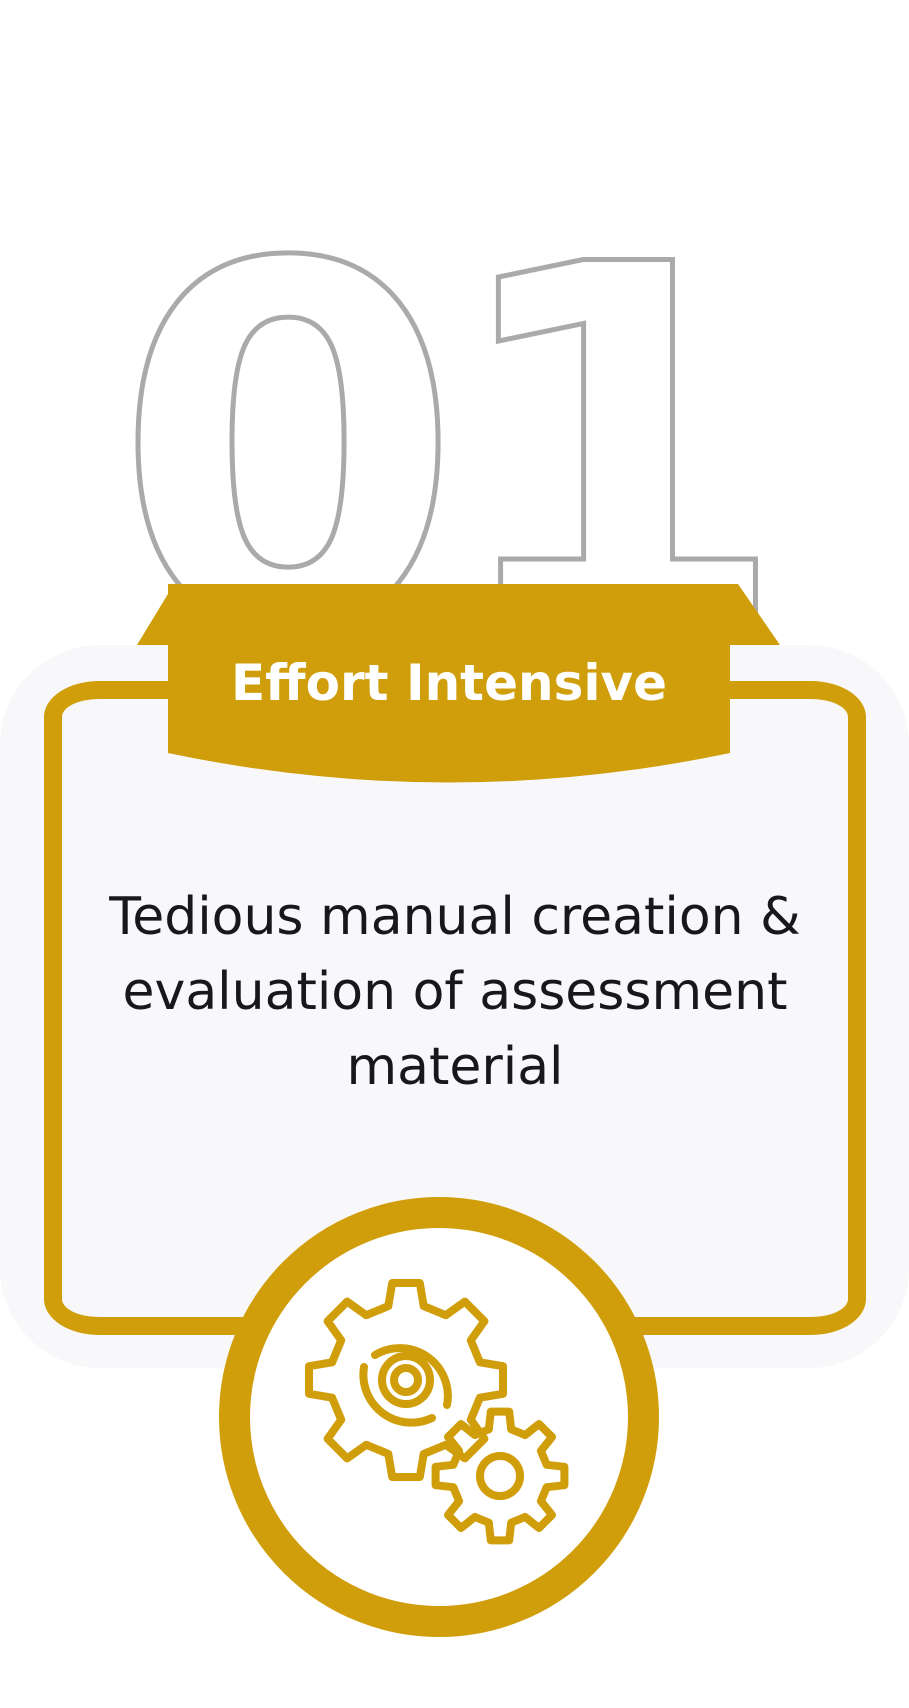  I want to click on small-gear-outline, so click(500, 1476).